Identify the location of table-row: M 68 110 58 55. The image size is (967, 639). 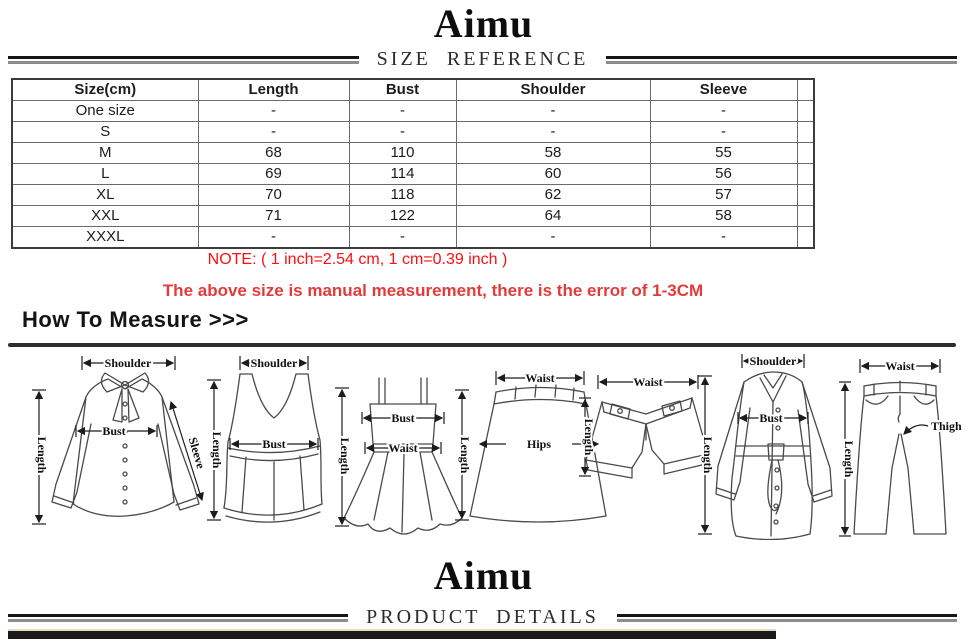
(413, 153).